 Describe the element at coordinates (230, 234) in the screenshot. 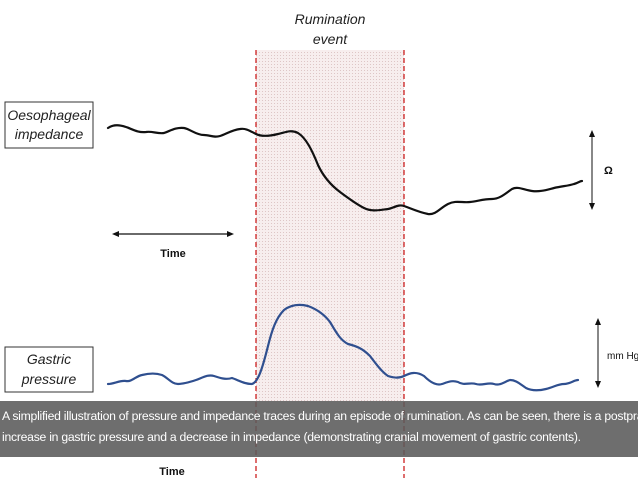

I see `time-arrow-head-right` at that location.